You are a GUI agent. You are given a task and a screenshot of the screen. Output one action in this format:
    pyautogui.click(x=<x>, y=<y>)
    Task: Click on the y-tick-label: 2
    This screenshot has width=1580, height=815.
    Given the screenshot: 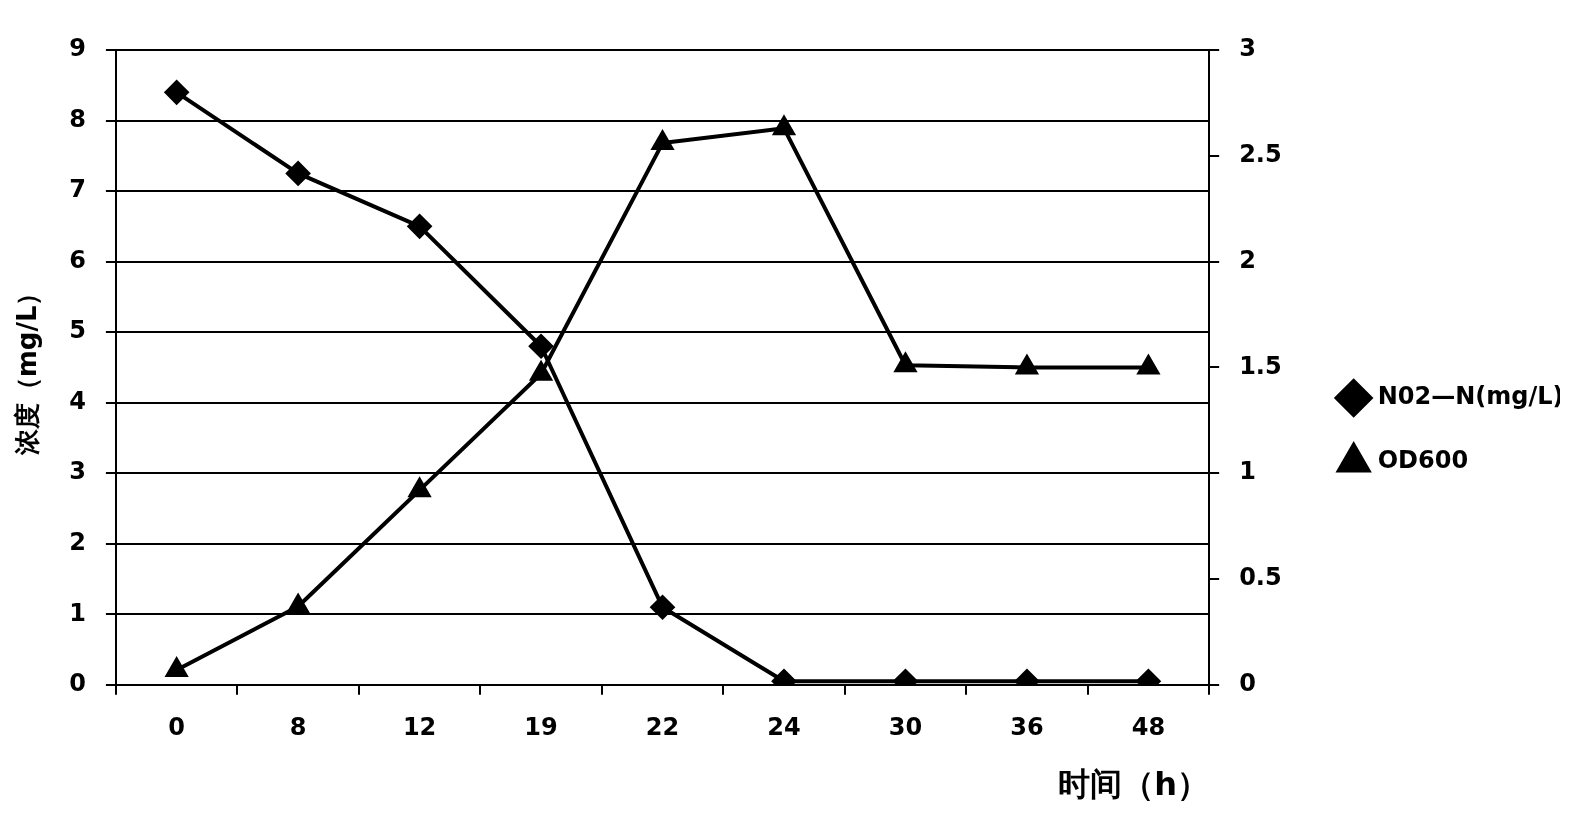 What is the action you would take?
    pyautogui.click(x=77, y=541)
    